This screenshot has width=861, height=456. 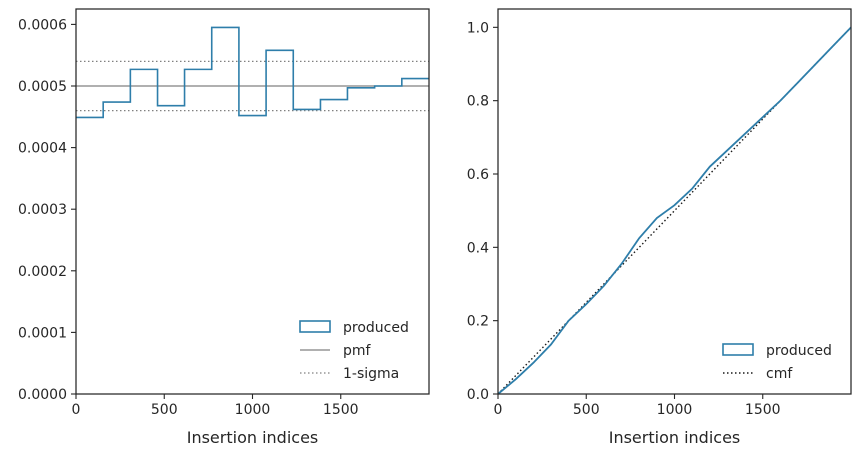 What do you see at coordinates (42, 272) in the screenshot?
I see `left-y-tick-label: 0.0002` at bounding box center [42, 272].